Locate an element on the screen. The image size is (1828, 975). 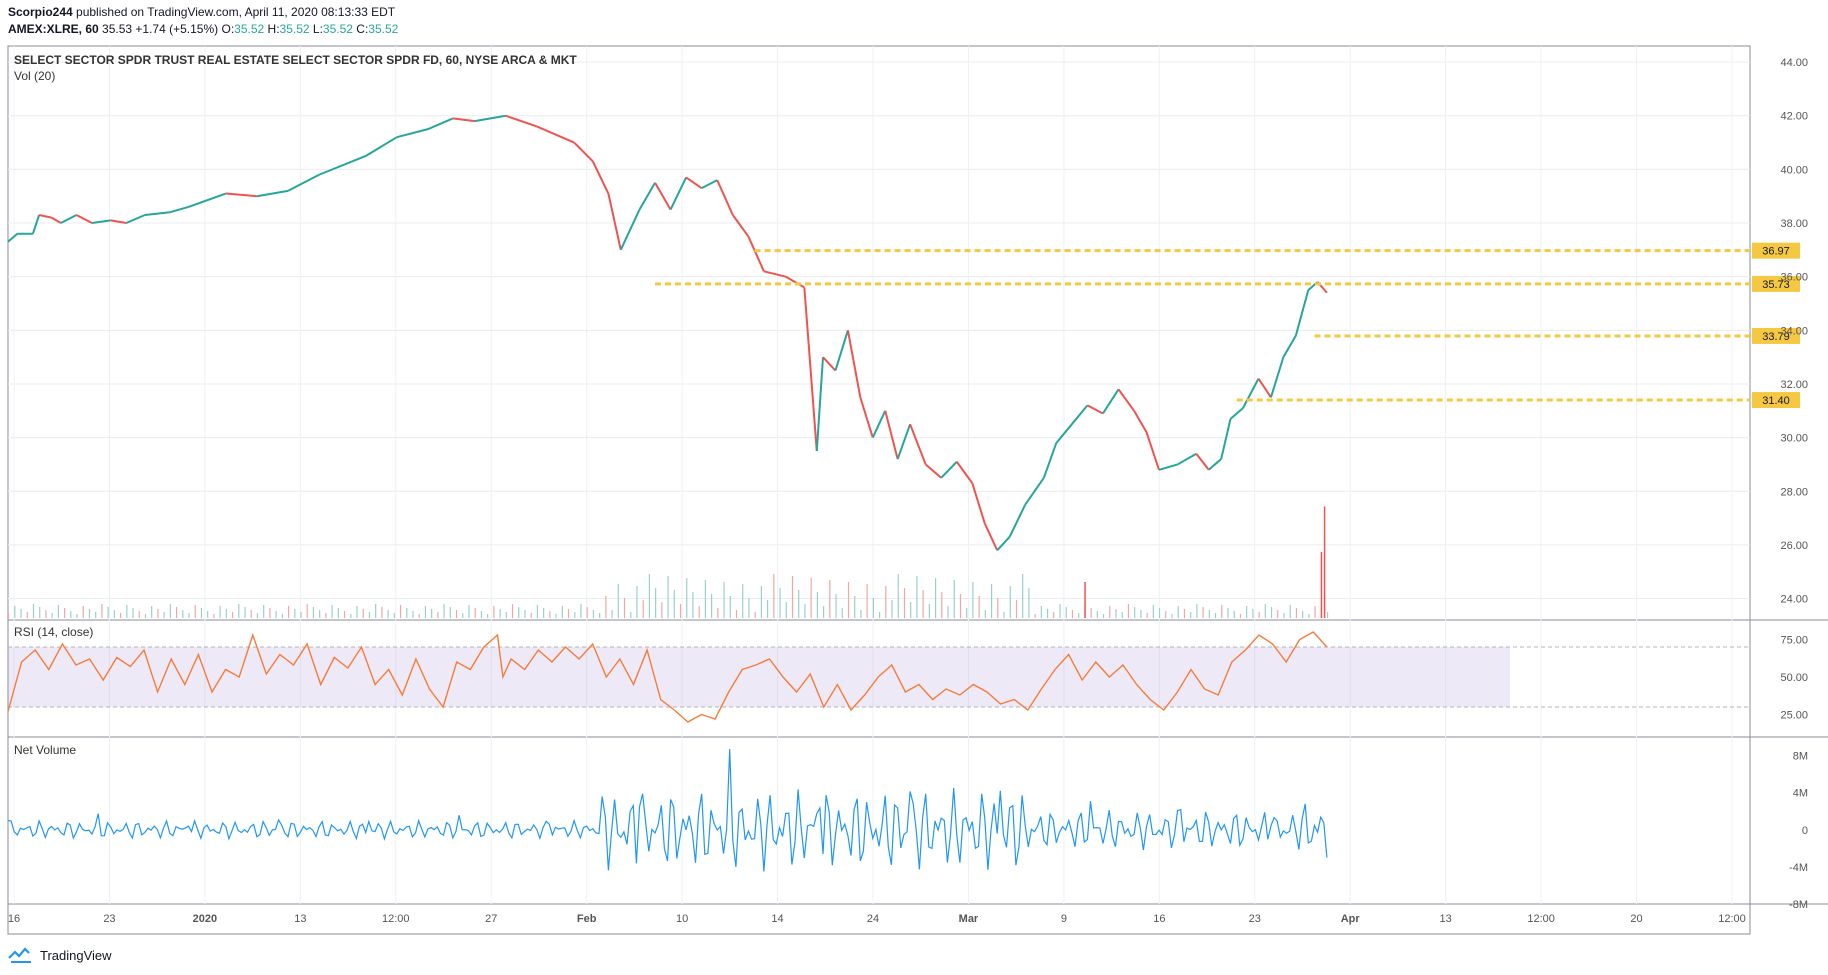
price-tick-label: 26.00 is located at coordinates (1794, 546).